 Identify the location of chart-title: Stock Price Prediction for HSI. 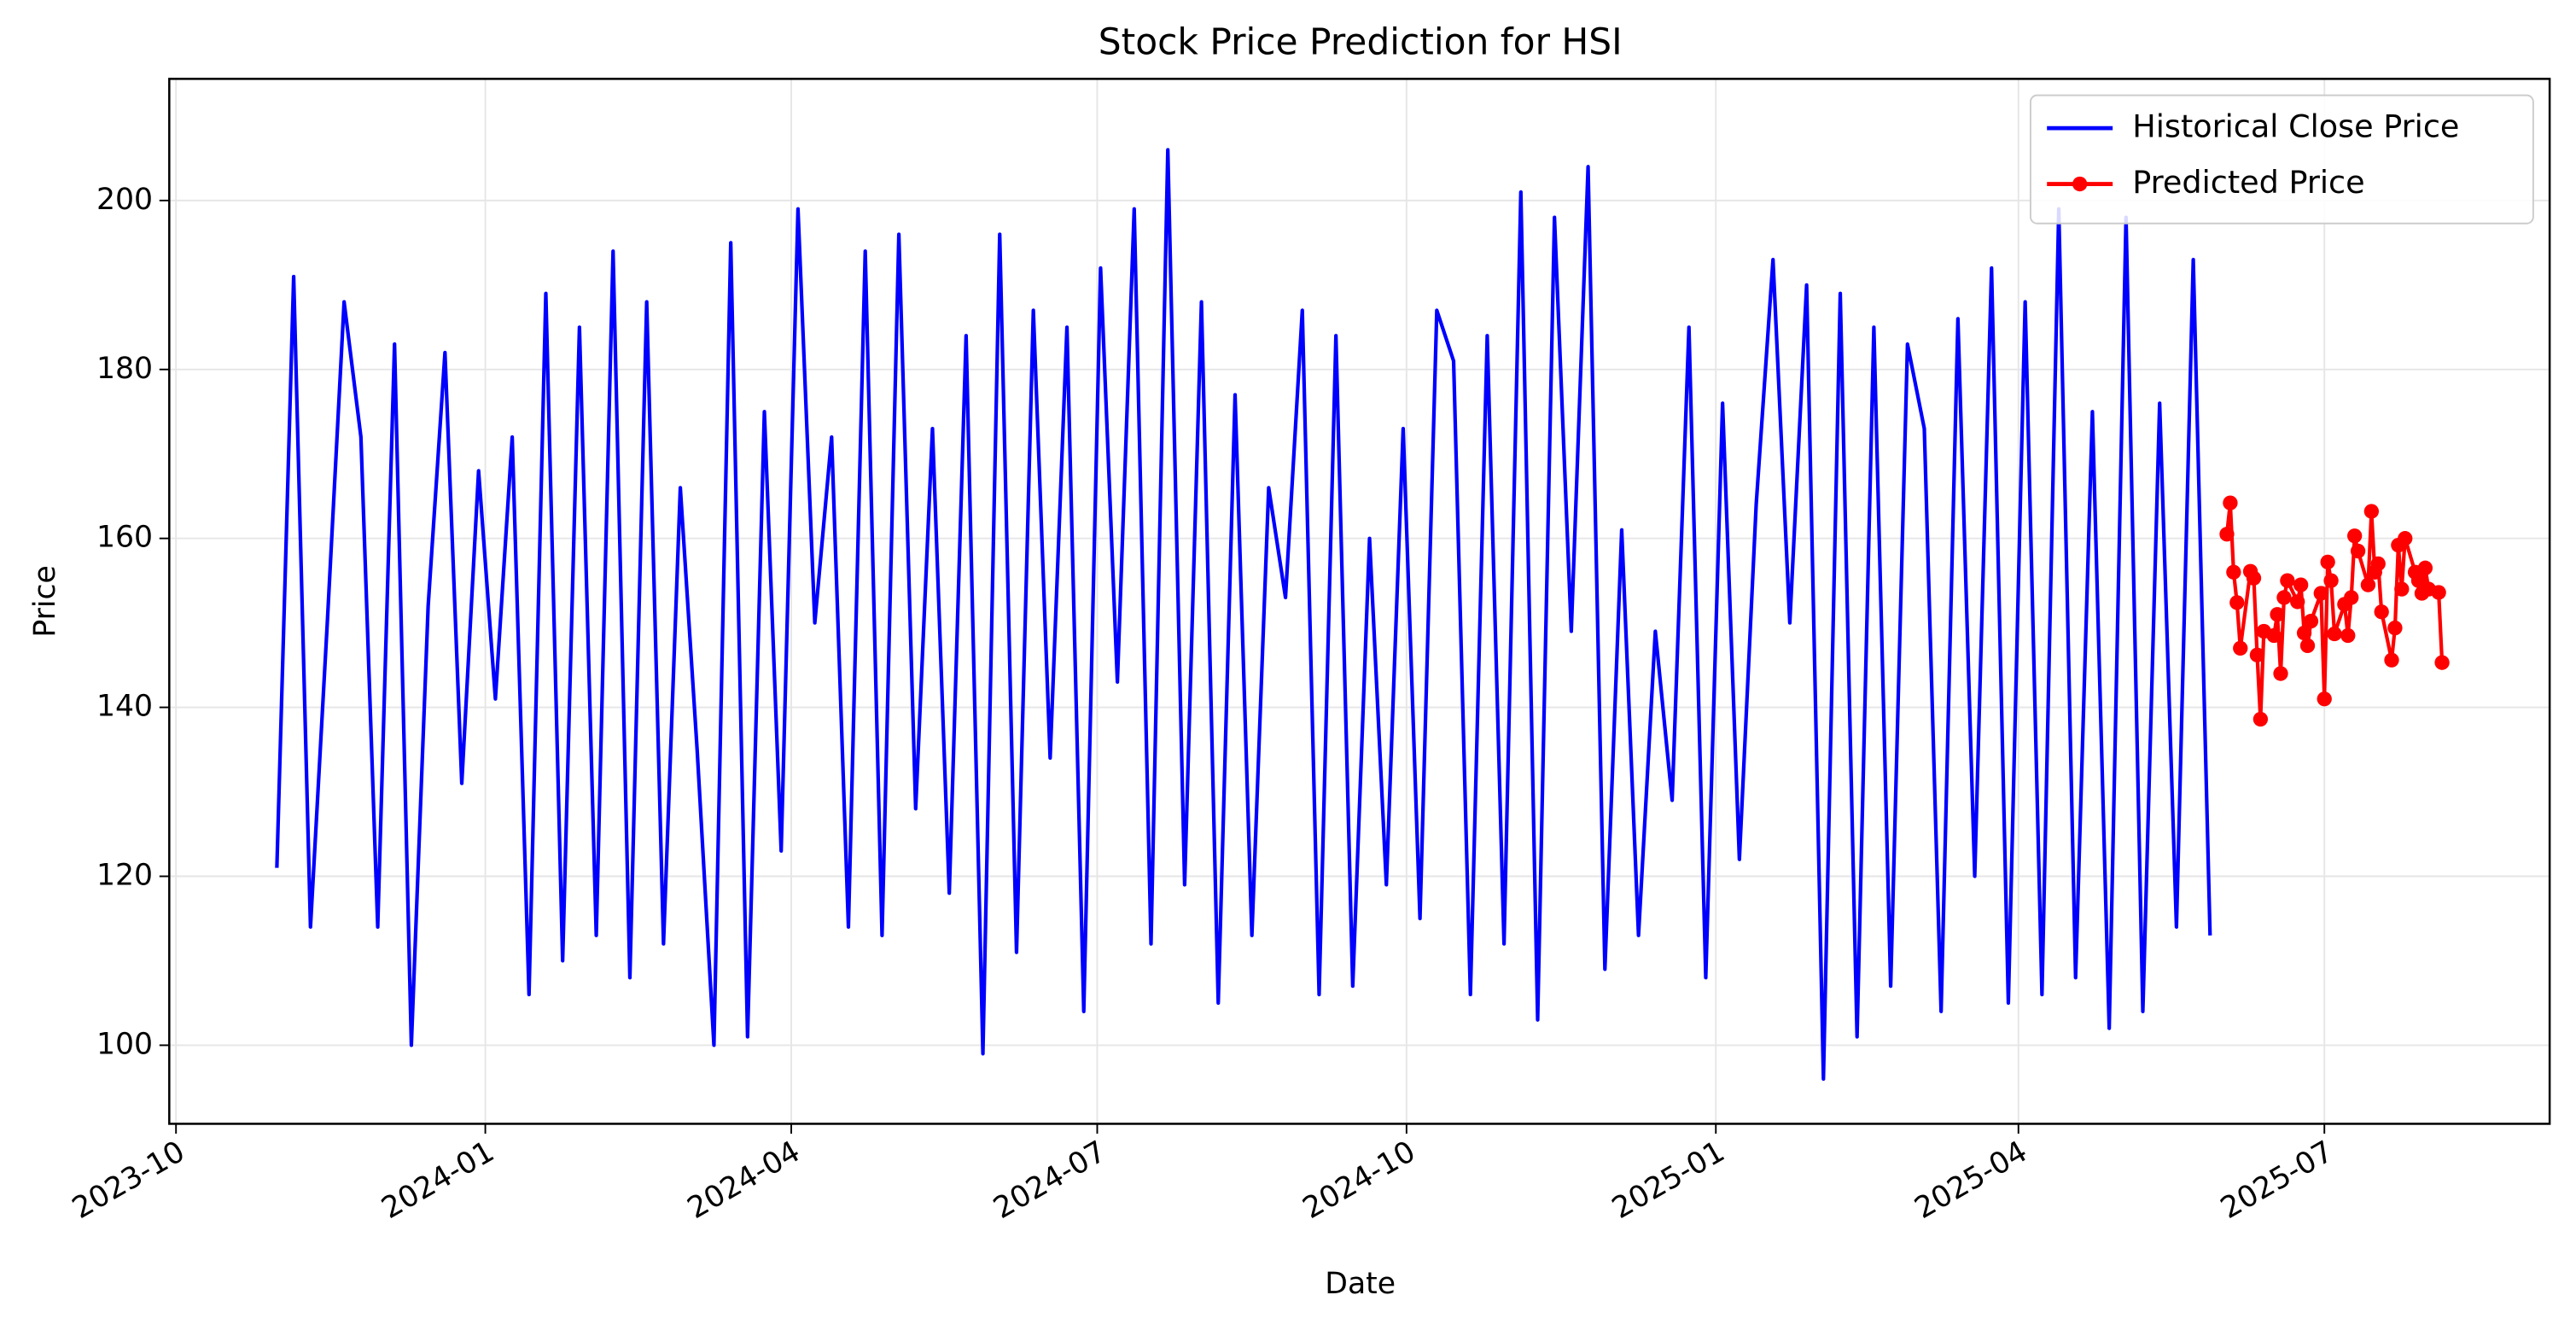
(1361, 41).